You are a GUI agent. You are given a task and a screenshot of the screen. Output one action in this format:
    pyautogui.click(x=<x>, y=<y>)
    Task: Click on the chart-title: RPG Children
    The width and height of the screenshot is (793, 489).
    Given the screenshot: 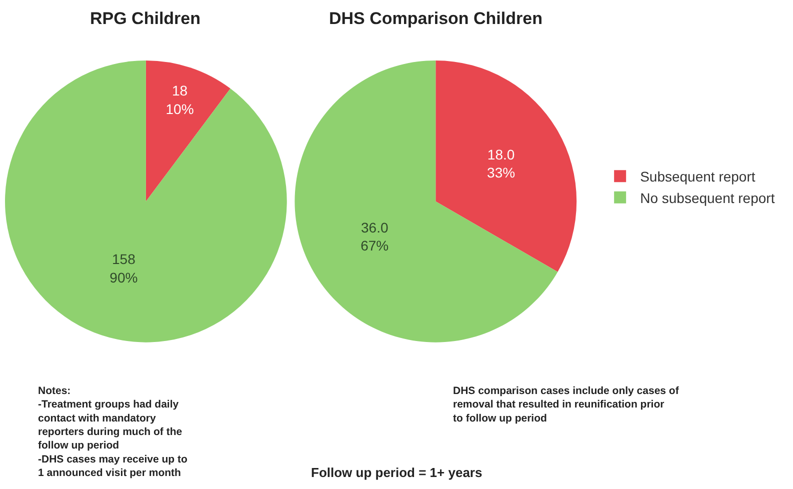 What is the action you would take?
    pyautogui.click(x=145, y=18)
    